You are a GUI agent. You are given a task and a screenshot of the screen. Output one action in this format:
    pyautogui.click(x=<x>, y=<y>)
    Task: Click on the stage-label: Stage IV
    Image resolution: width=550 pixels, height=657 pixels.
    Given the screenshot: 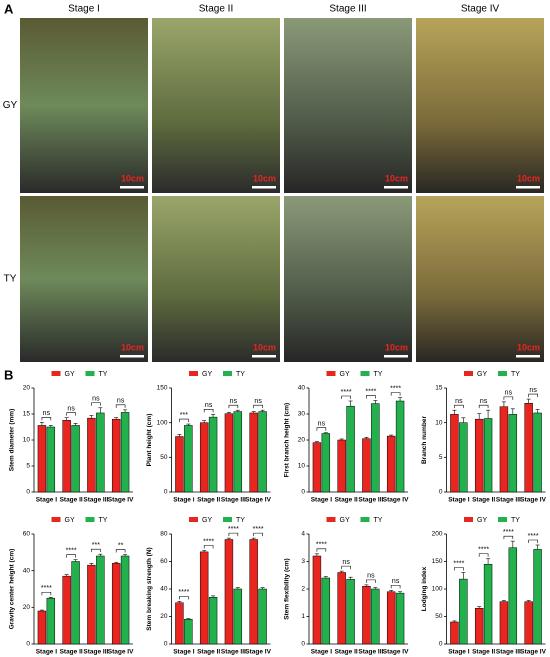 What is the action you would take?
    pyautogui.click(x=480, y=9)
    